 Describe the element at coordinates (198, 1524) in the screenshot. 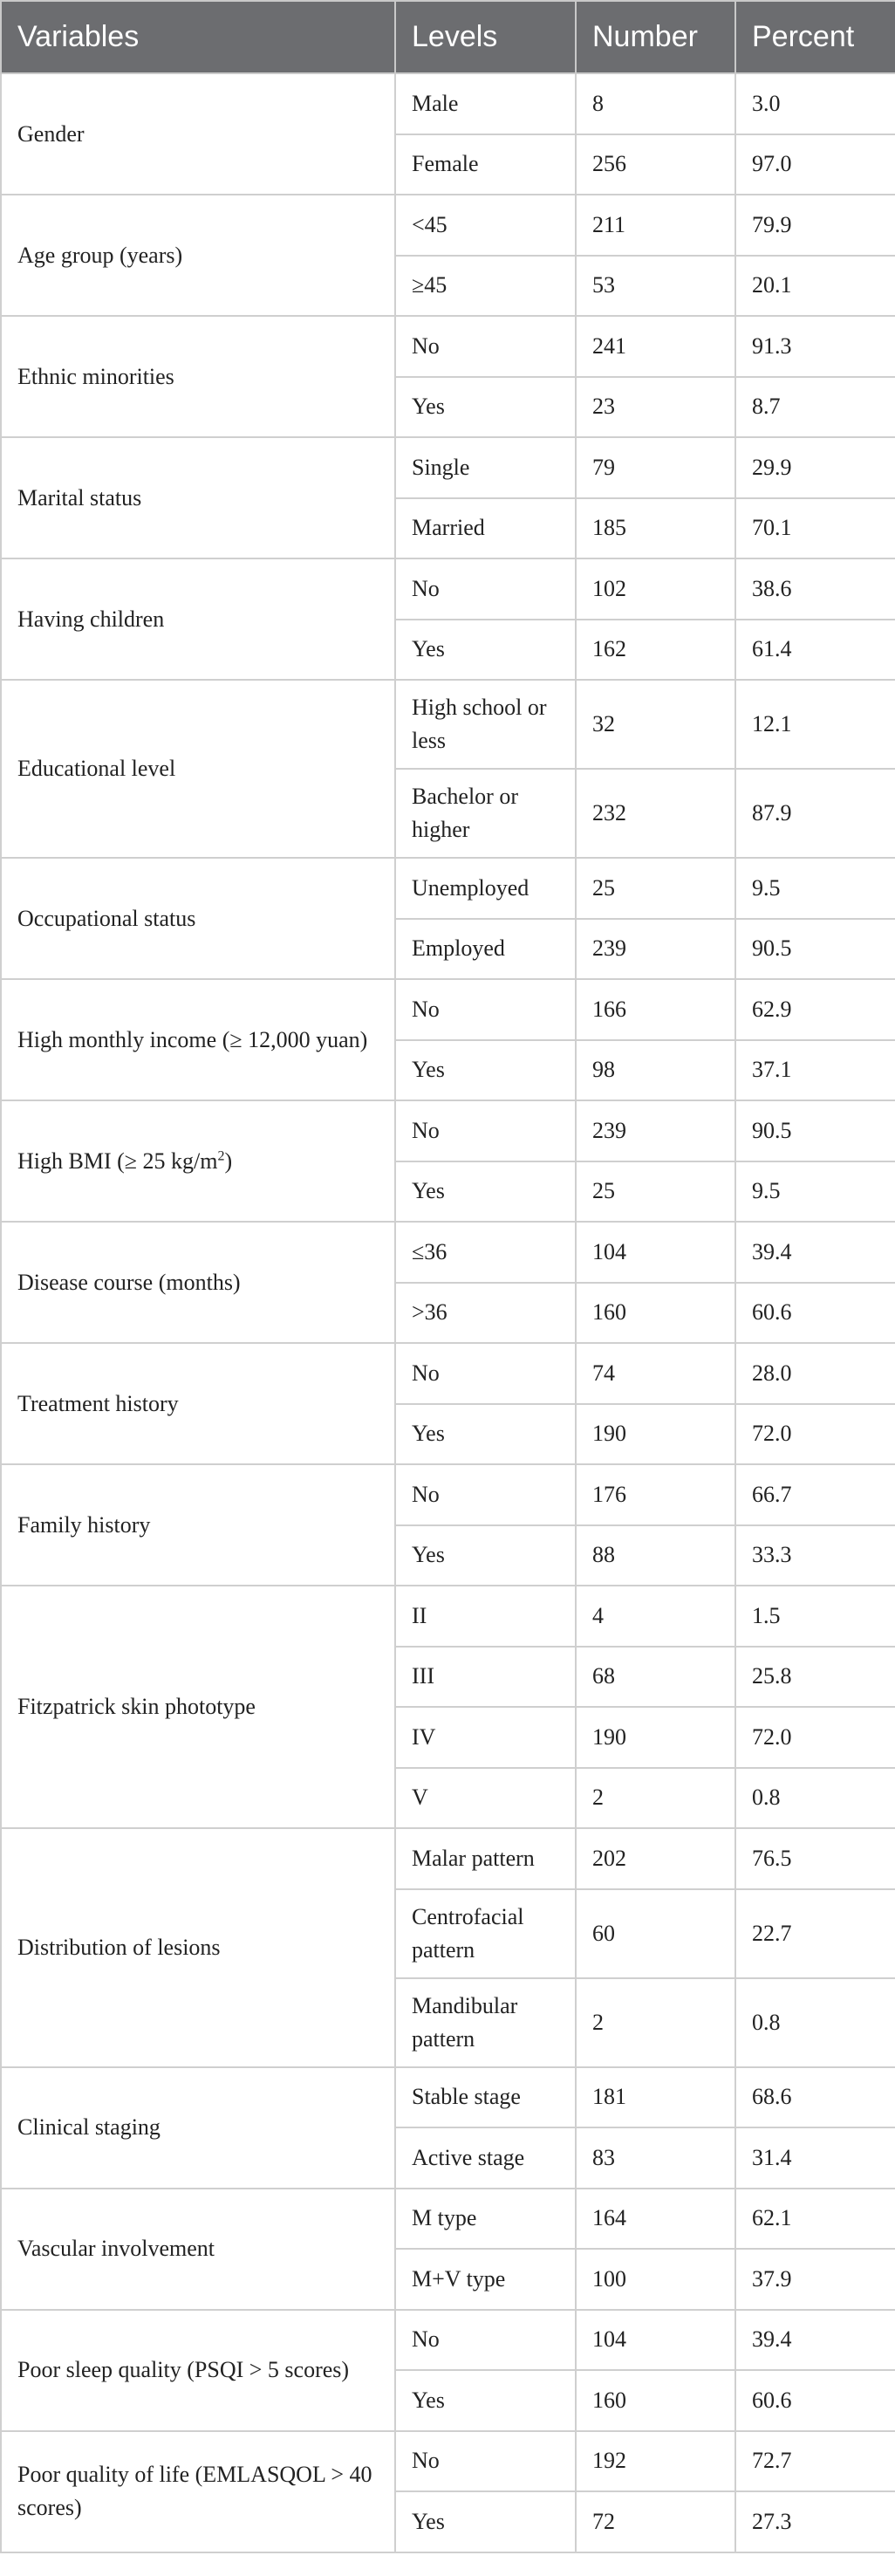

I see `variable-cell: Family history` at that location.